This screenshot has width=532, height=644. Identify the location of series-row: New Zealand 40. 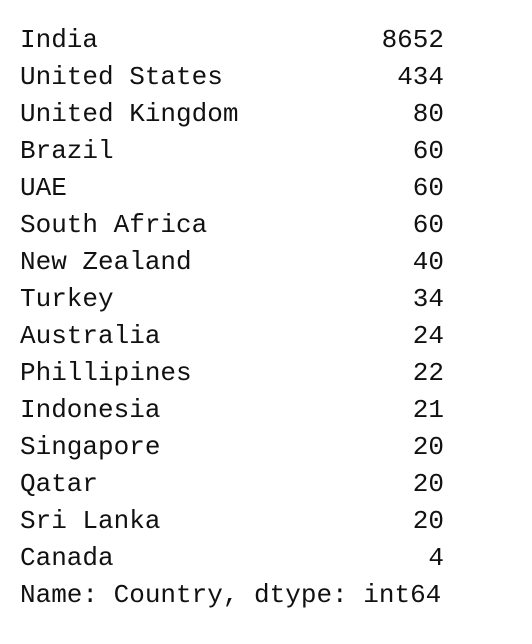
(270, 262).